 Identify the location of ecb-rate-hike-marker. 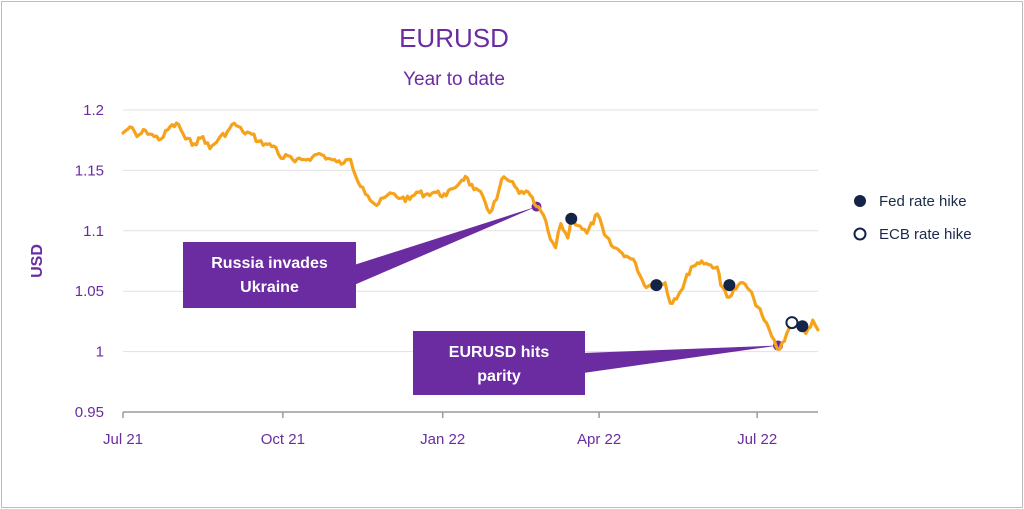
(792, 323).